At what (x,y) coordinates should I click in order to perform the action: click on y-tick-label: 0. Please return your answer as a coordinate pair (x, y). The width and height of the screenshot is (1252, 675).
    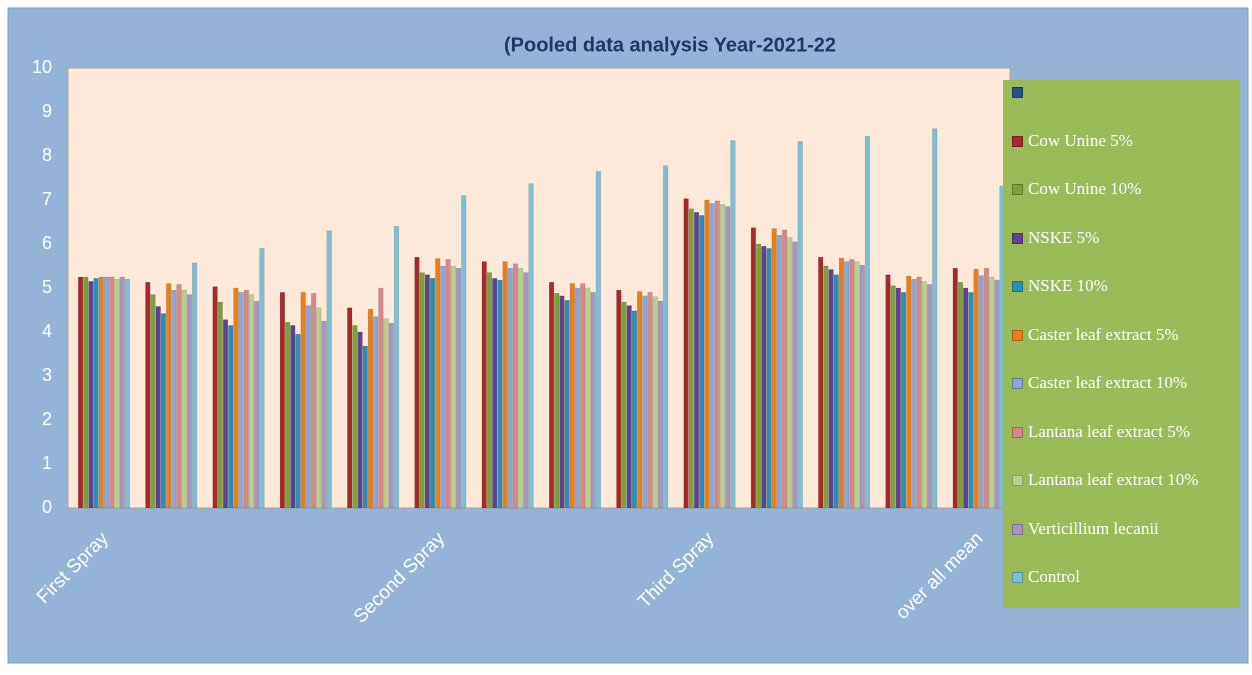
    Looking at the image, I should click on (47, 507).